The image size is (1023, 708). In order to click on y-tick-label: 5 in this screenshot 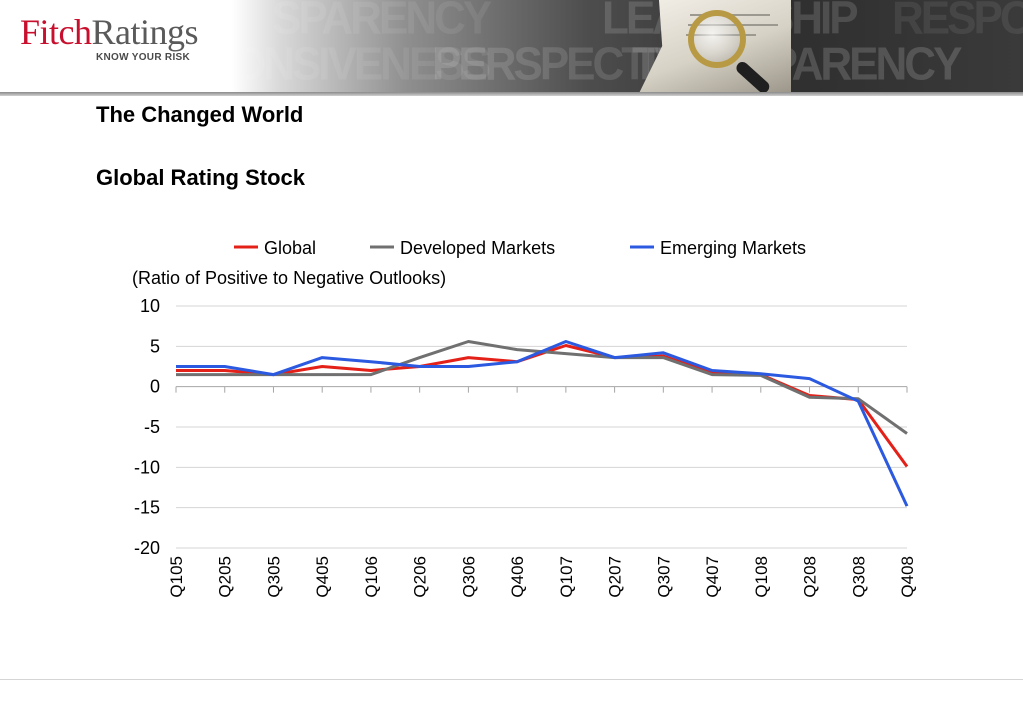, I will do `click(155, 346)`.